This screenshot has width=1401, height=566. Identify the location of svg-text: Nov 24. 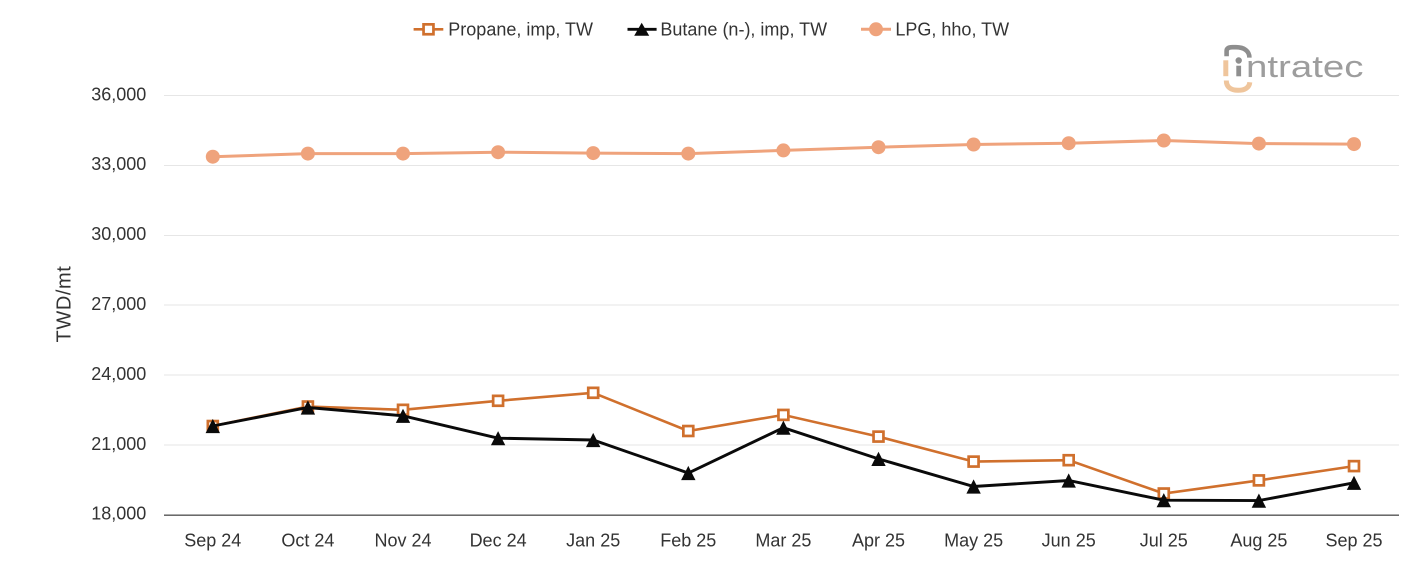
(402, 540).